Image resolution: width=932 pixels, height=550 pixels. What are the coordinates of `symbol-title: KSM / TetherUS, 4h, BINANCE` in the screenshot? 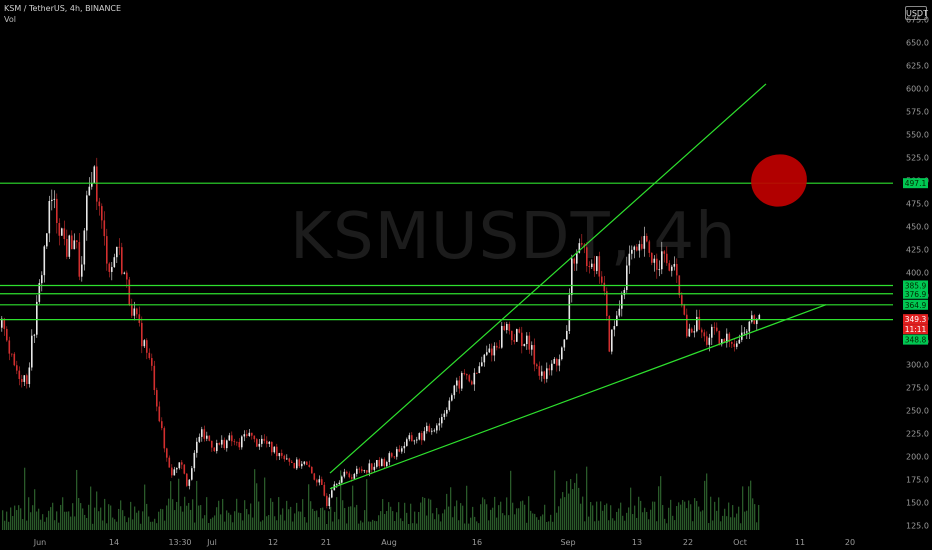 It's located at (63, 8).